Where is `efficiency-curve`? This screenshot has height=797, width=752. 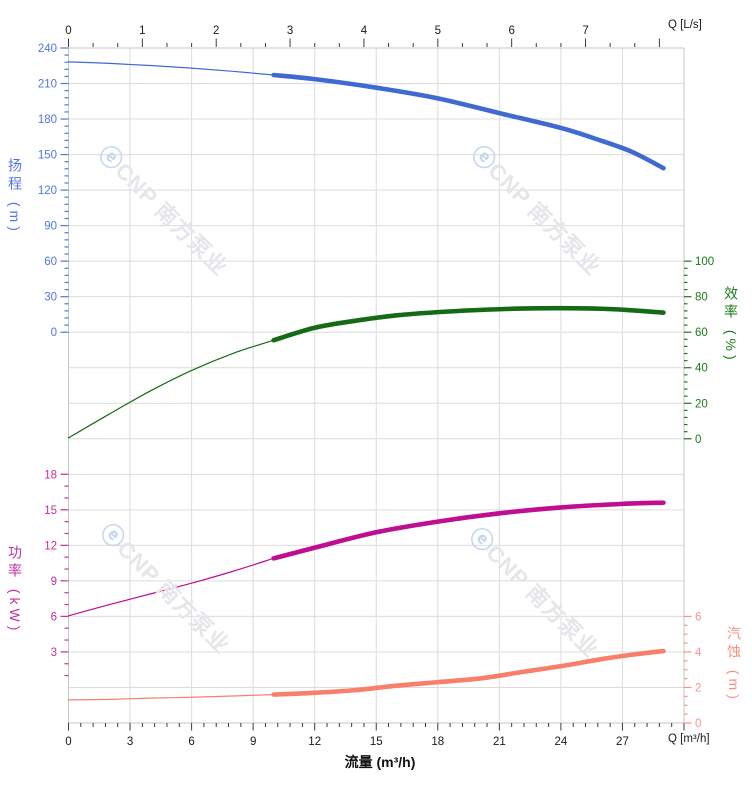
efficiency-curve is located at coordinates (366, 372).